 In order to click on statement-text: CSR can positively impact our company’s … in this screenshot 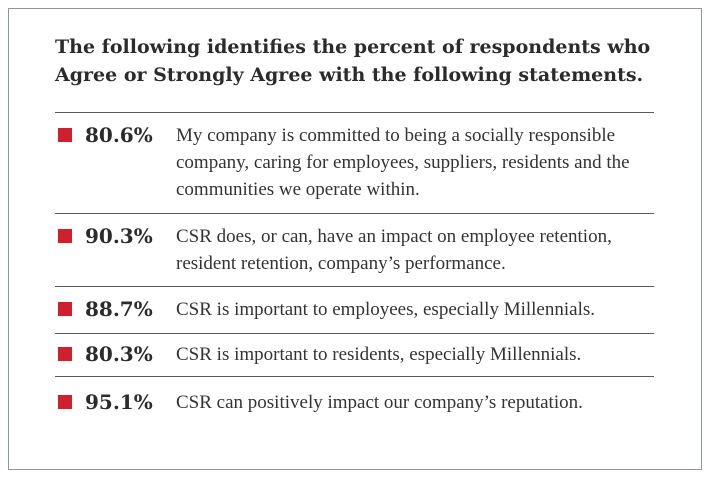, I will do `click(379, 402)`.